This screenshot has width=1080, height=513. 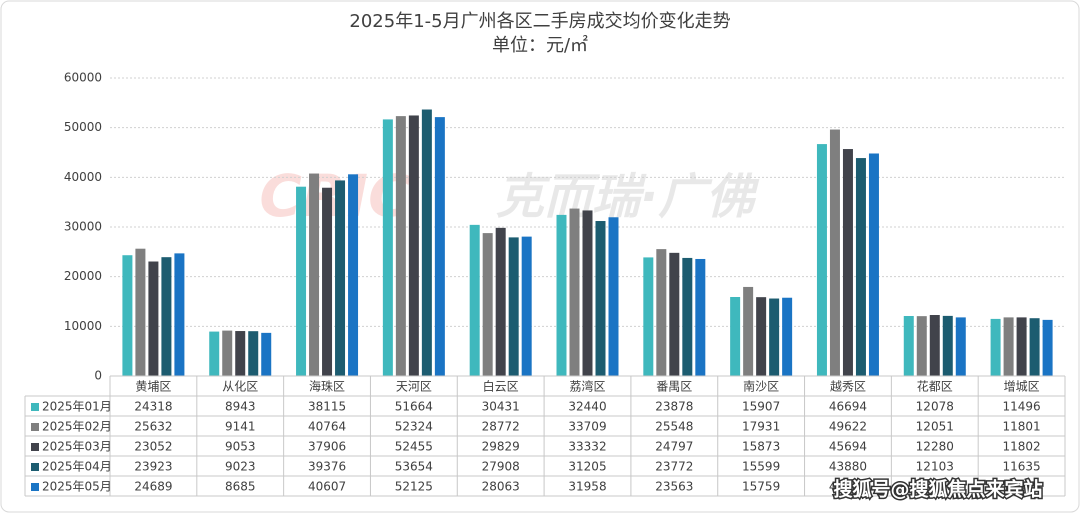 I want to click on table-value: 40607, so click(x=327, y=487).